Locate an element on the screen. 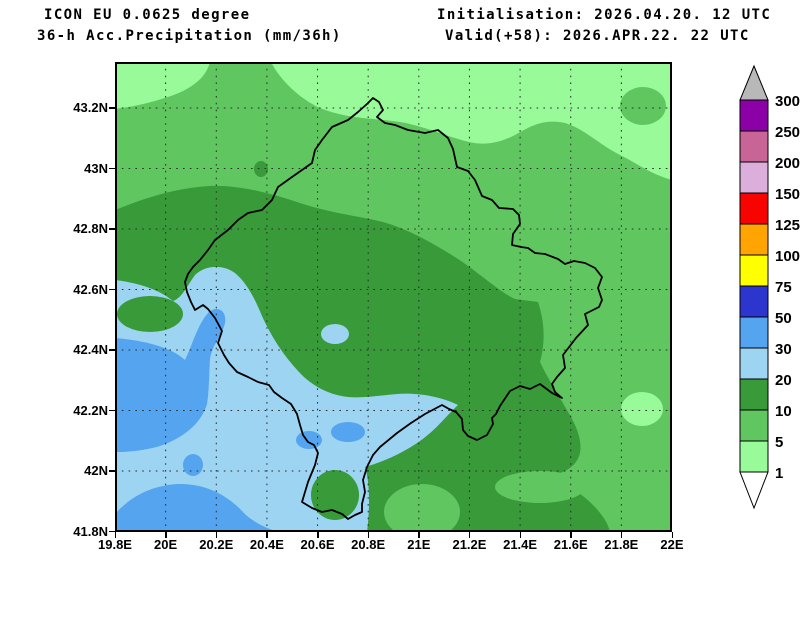  lon-tick-label: 21E is located at coordinates (419, 544).